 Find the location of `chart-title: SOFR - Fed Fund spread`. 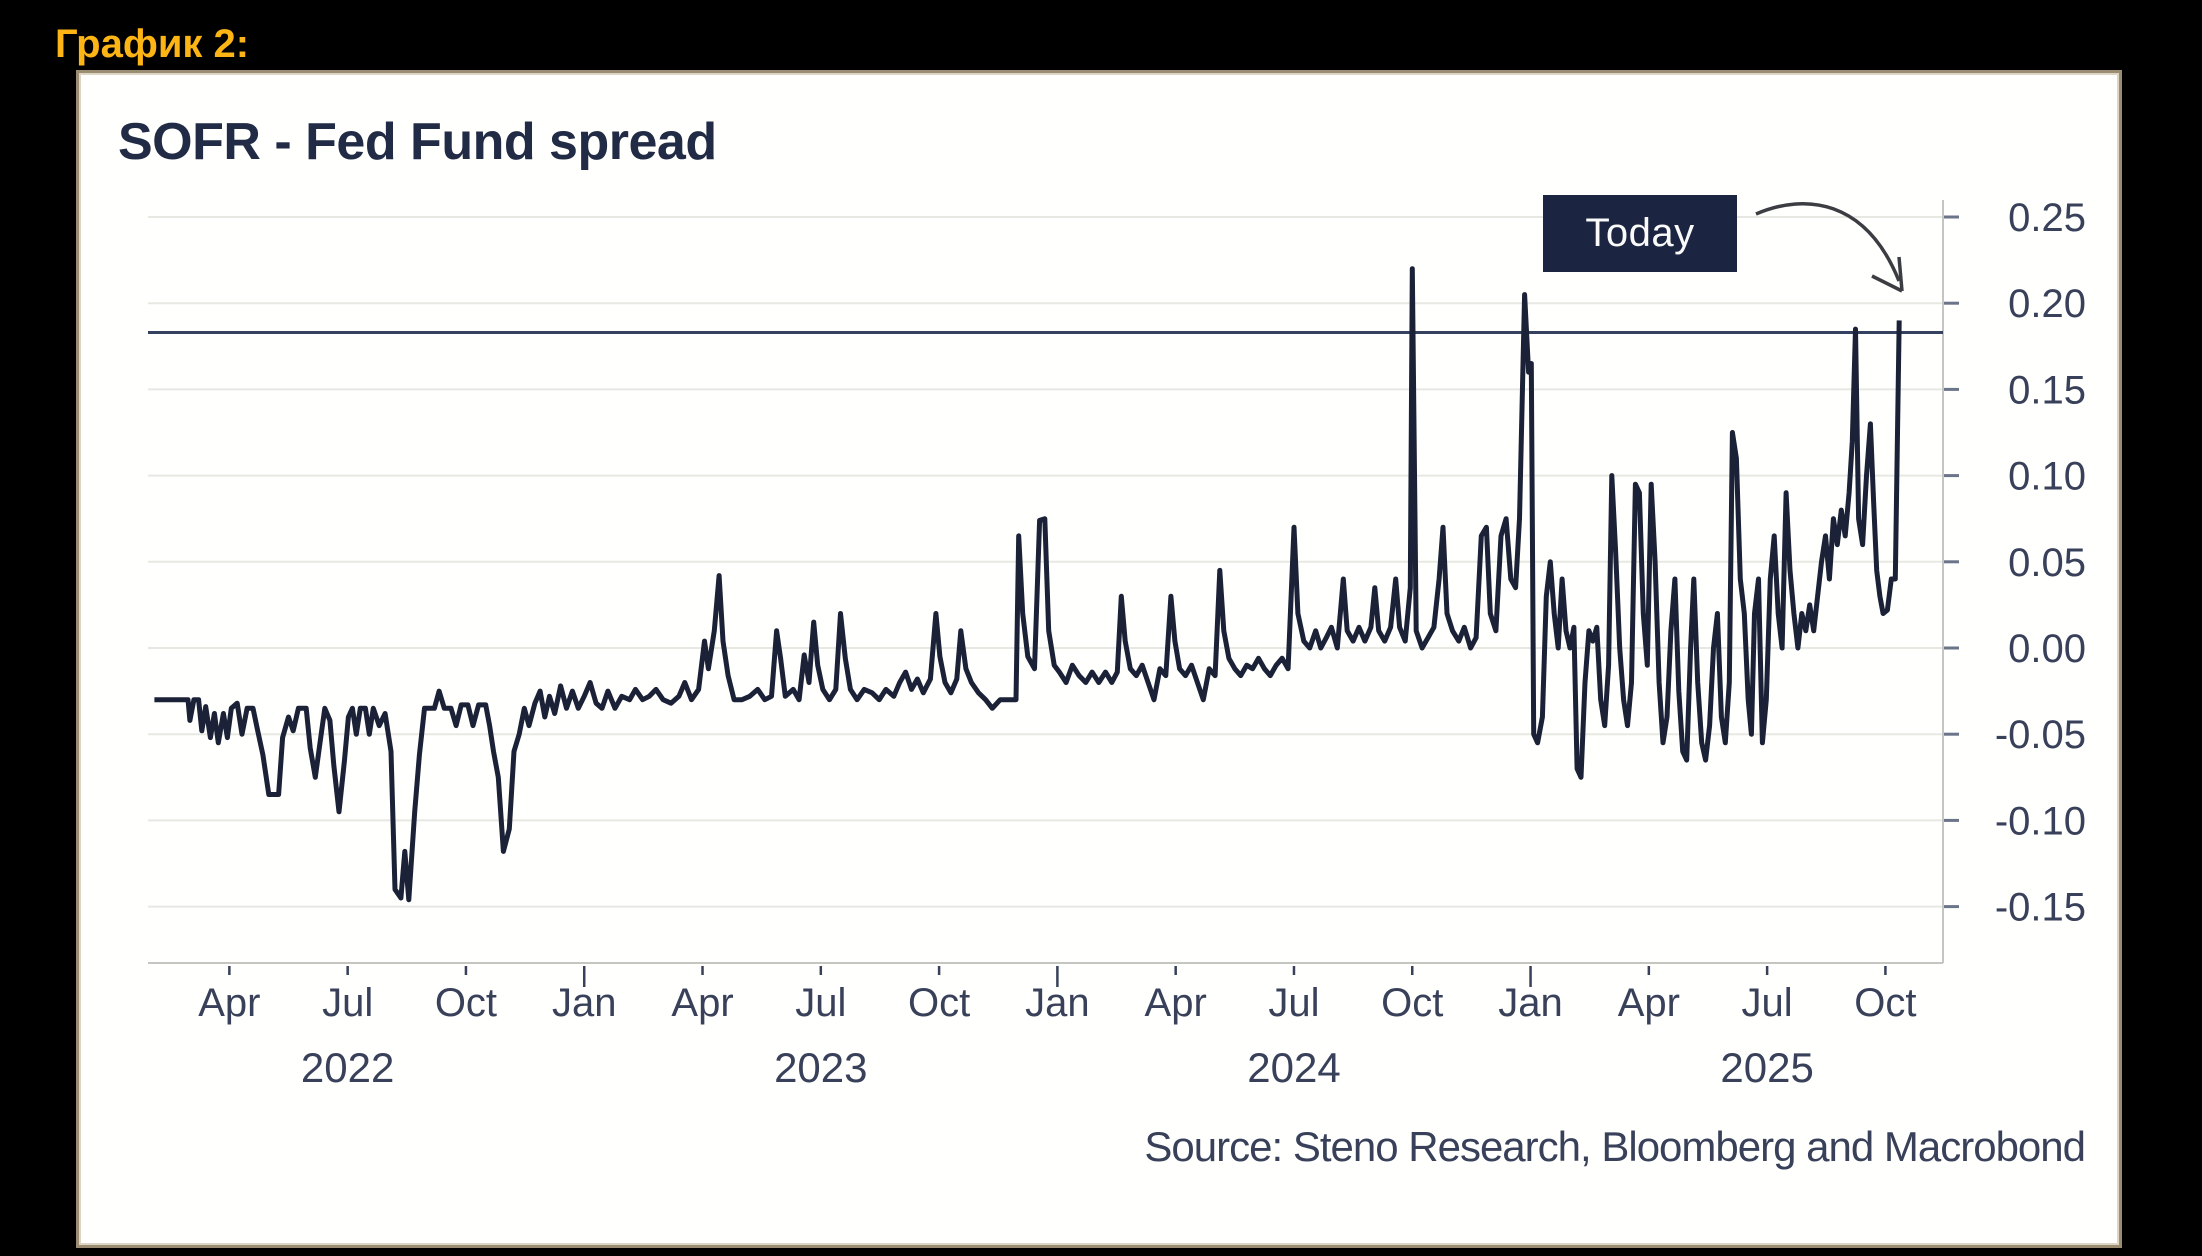

chart-title: SOFR - Fed Fund spread is located at coordinates (417, 142).